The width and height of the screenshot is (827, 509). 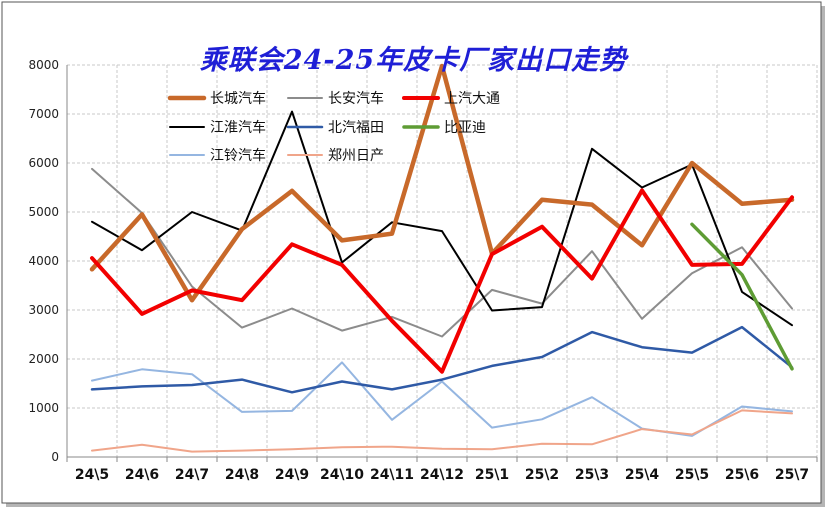 I want to click on legend-item: 长安汽车, so click(x=335, y=98).